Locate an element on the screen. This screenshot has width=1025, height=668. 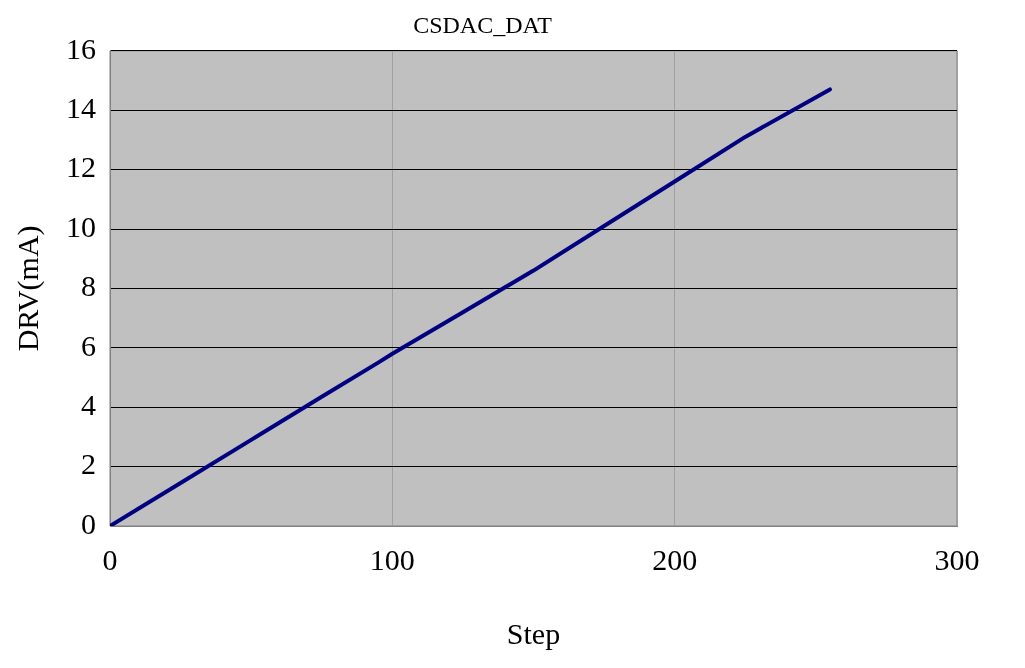
y-tick-label: 16 is located at coordinates (81, 48).